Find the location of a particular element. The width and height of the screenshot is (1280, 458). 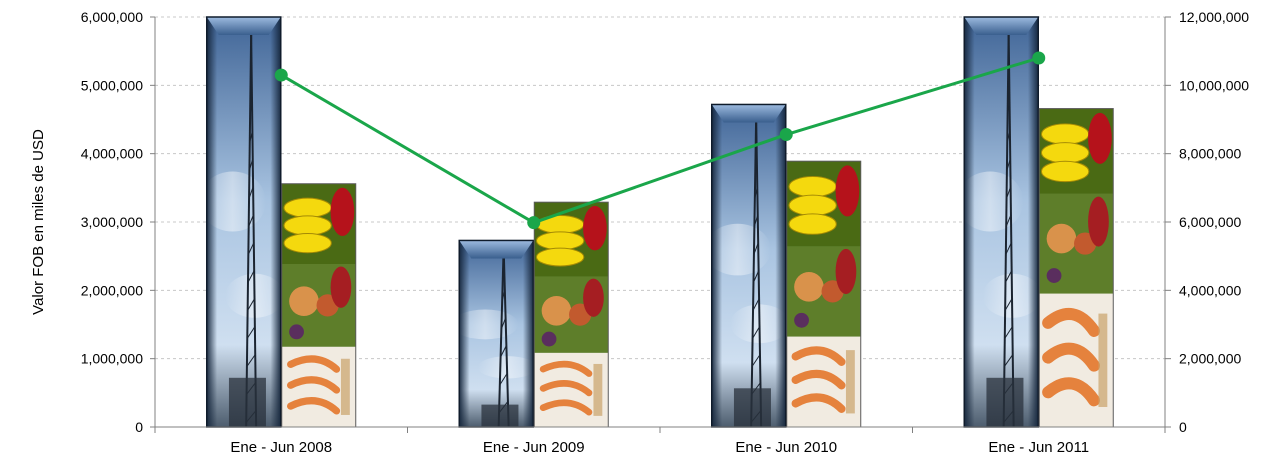

right-tick-label: 12,000,000 is located at coordinates (1214, 17).